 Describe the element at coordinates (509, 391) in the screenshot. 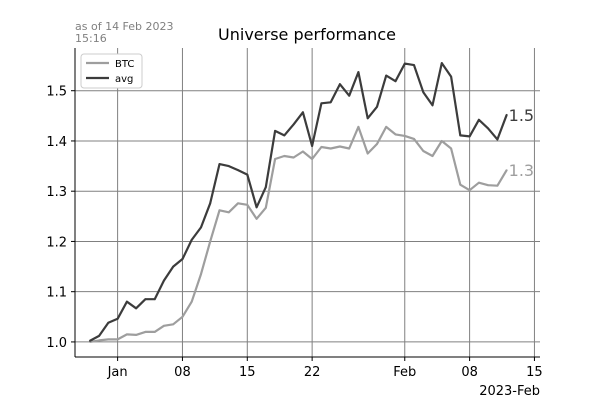

I see `x-offset-label: 2023-Feb` at that location.